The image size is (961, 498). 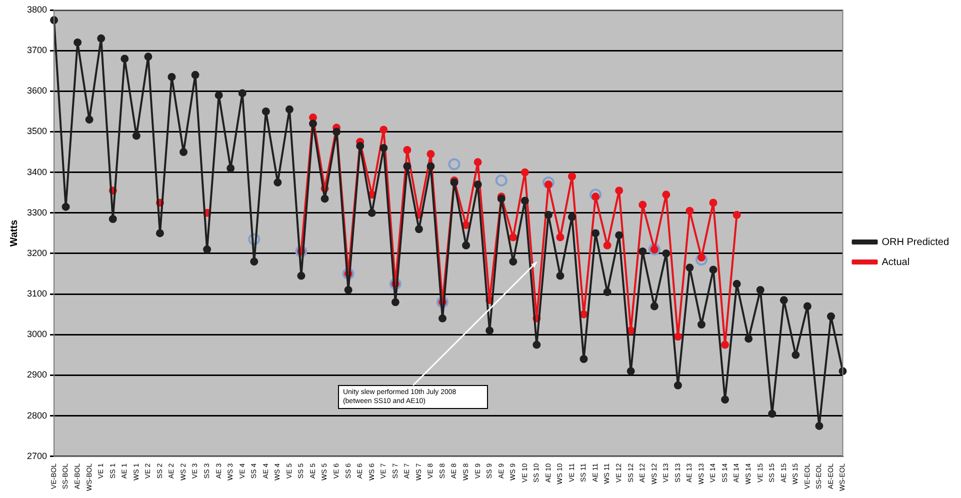 What do you see at coordinates (37, 375) in the screenshot?
I see `y-tick-label: 2900` at bounding box center [37, 375].